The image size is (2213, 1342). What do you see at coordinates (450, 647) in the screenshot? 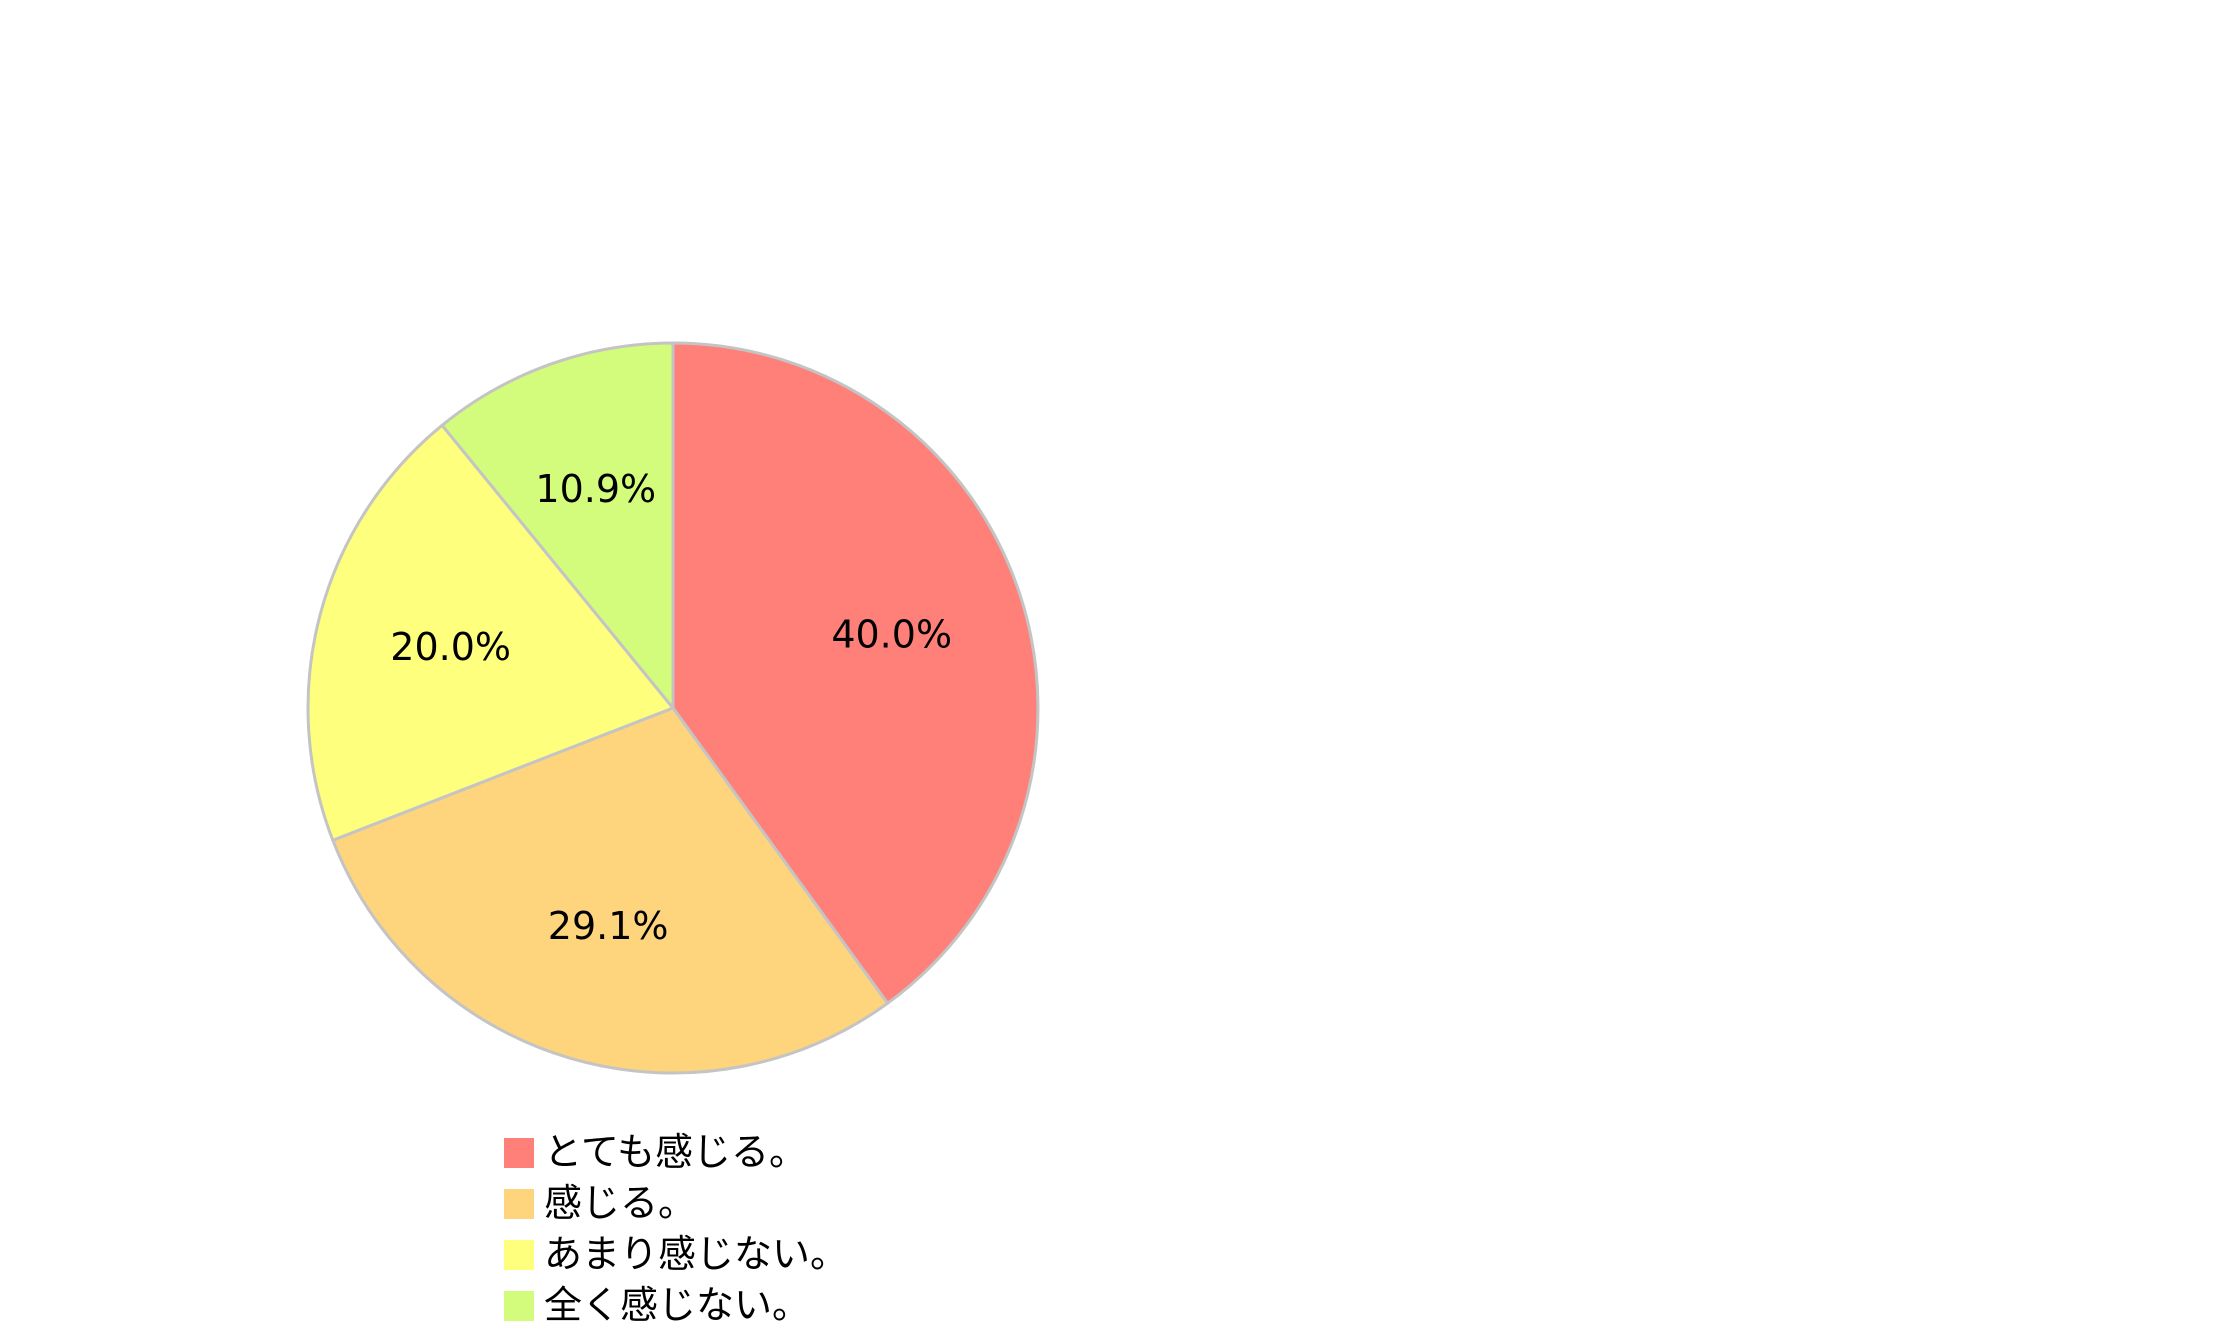
I see `pie-slice-label: 20.0%` at bounding box center [450, 647].